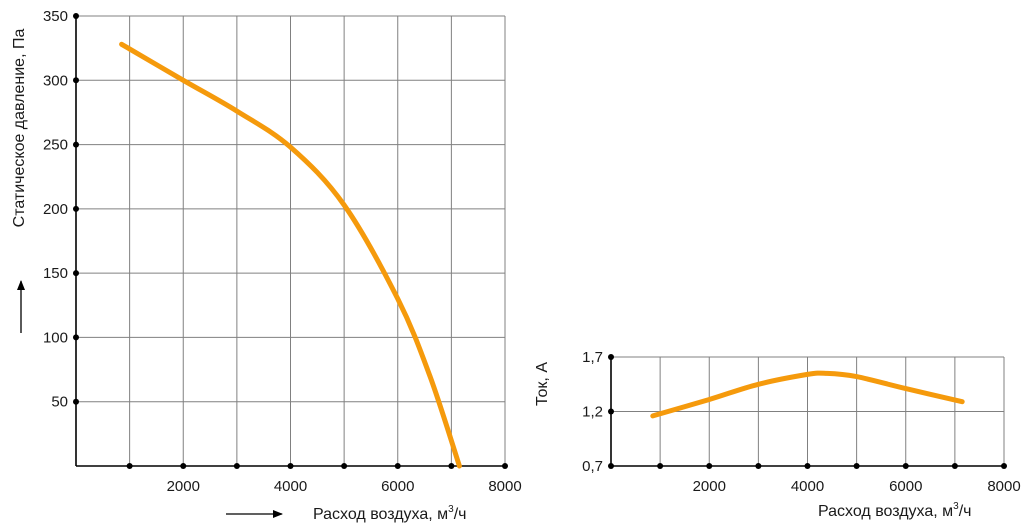 The width and height of the screenshot is (1024, 525). I want to click on pressure-y-tick-label: 350, so click(55, 16).